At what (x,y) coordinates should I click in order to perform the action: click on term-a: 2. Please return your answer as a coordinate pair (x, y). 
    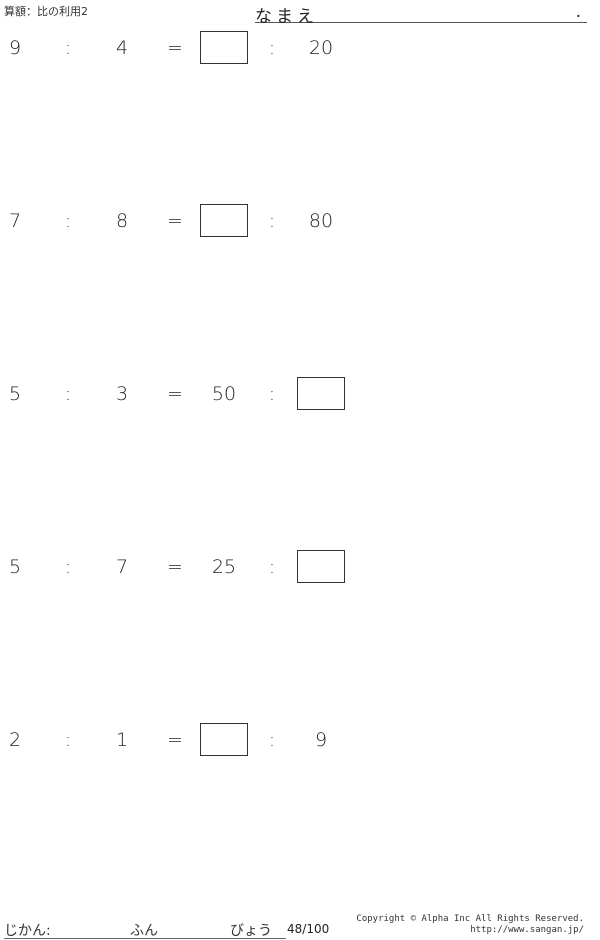
    Looking at the image, I should click on (15, 740).